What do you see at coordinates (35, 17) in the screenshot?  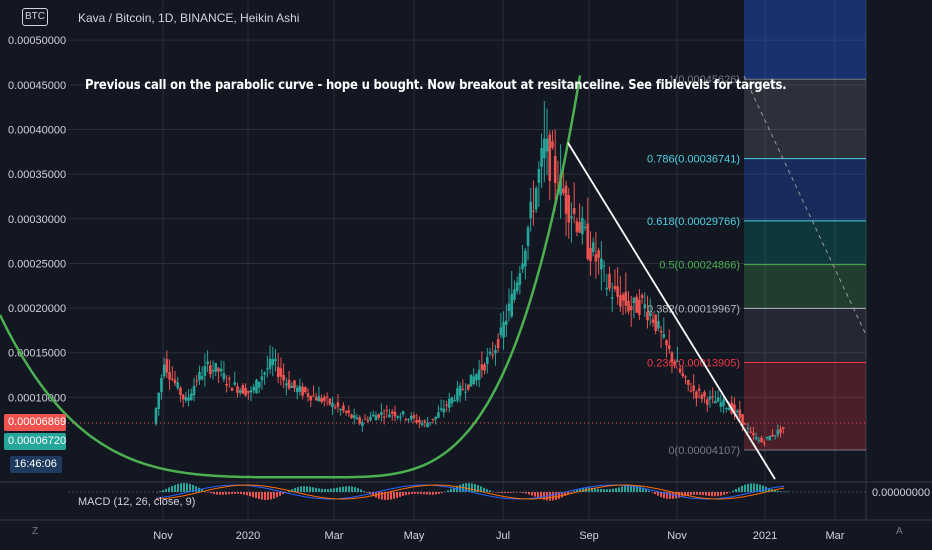 I see `symbol-badge: BTC` at bounding box center [35, 17].